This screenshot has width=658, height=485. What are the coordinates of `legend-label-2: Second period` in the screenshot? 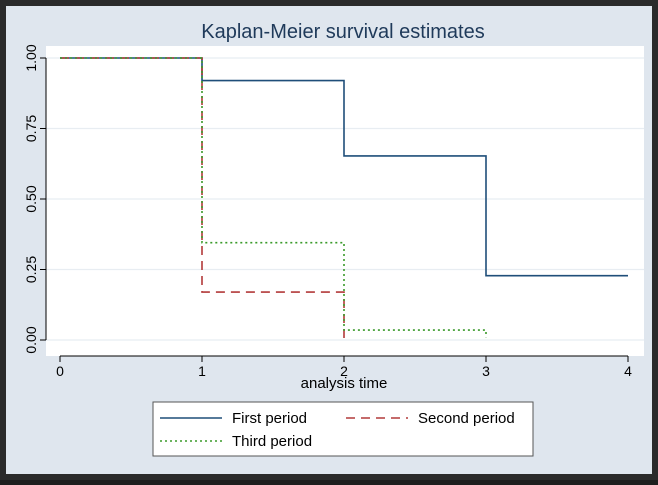 It's located at (466, 418).